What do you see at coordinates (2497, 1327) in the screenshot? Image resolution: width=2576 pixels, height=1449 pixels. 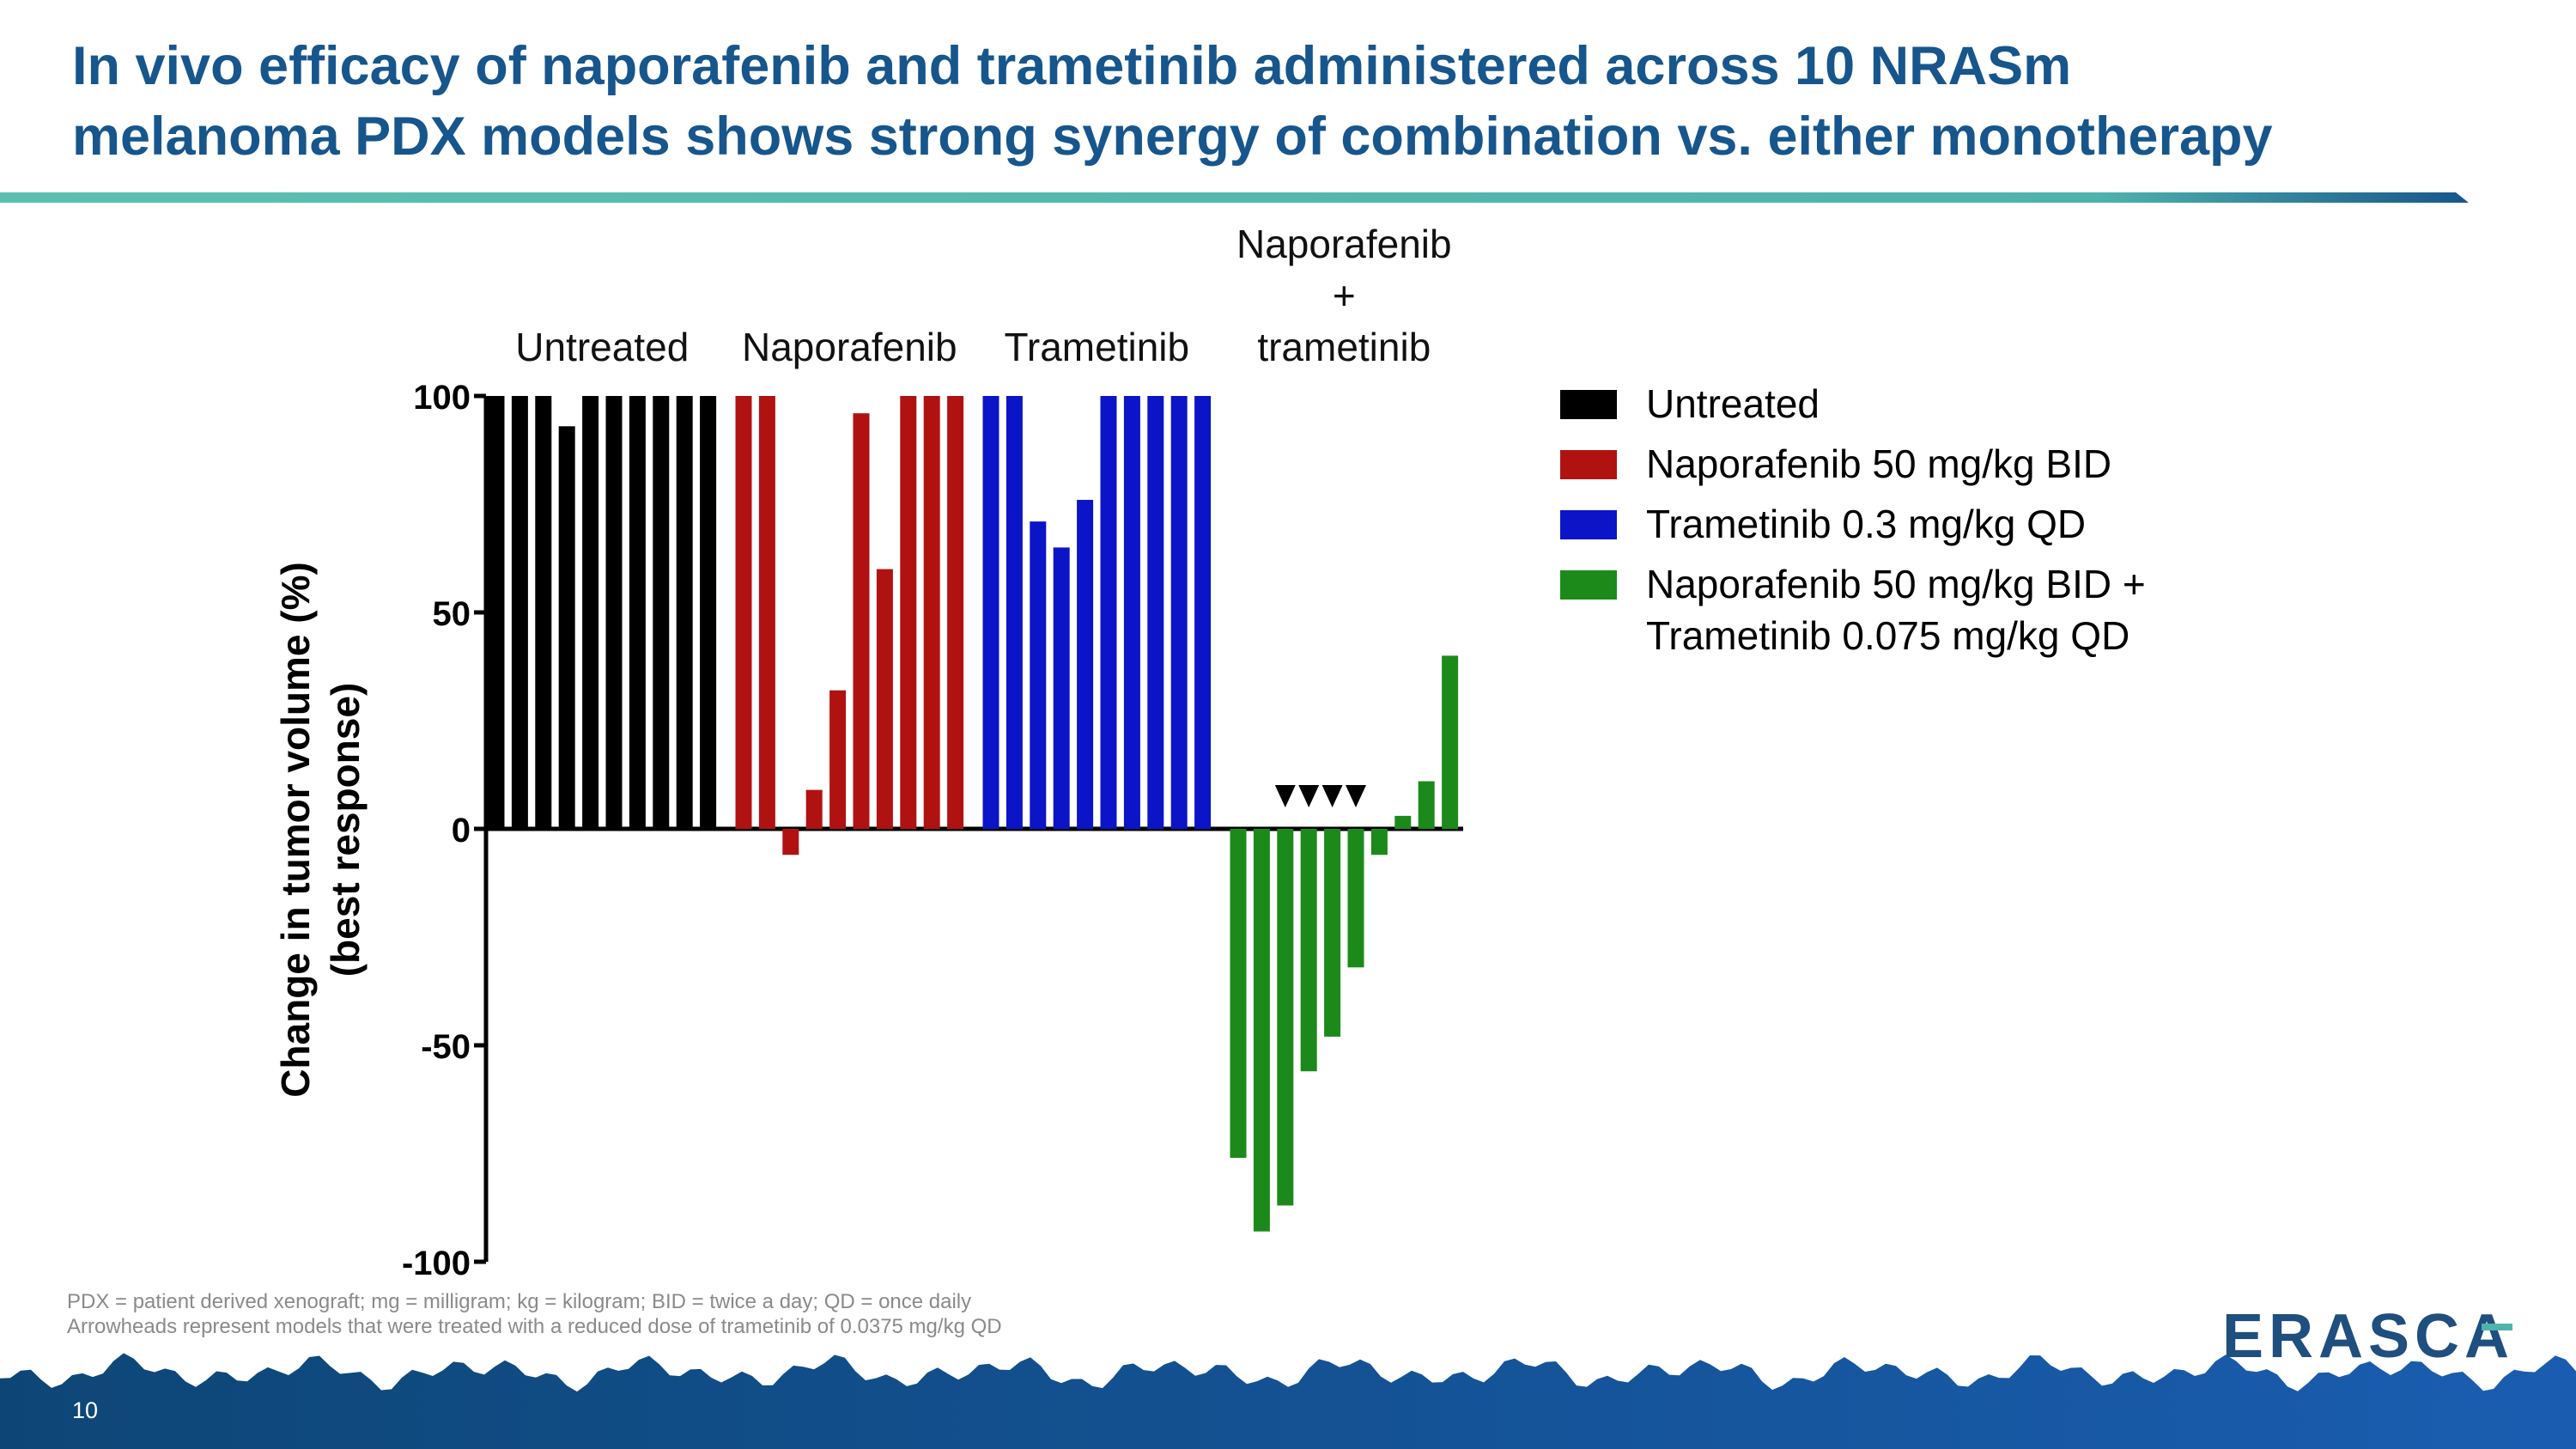 I see `logo-dash` at bounding box center [2497, 1327].